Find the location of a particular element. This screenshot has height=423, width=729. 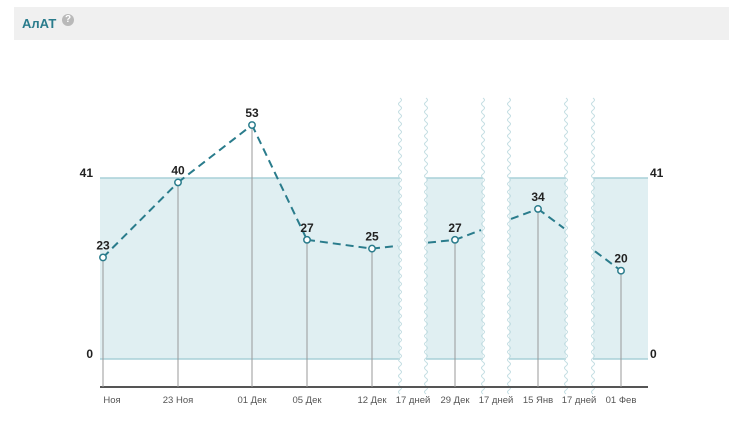

data-label: 20 is located at coordinates (621, 259).